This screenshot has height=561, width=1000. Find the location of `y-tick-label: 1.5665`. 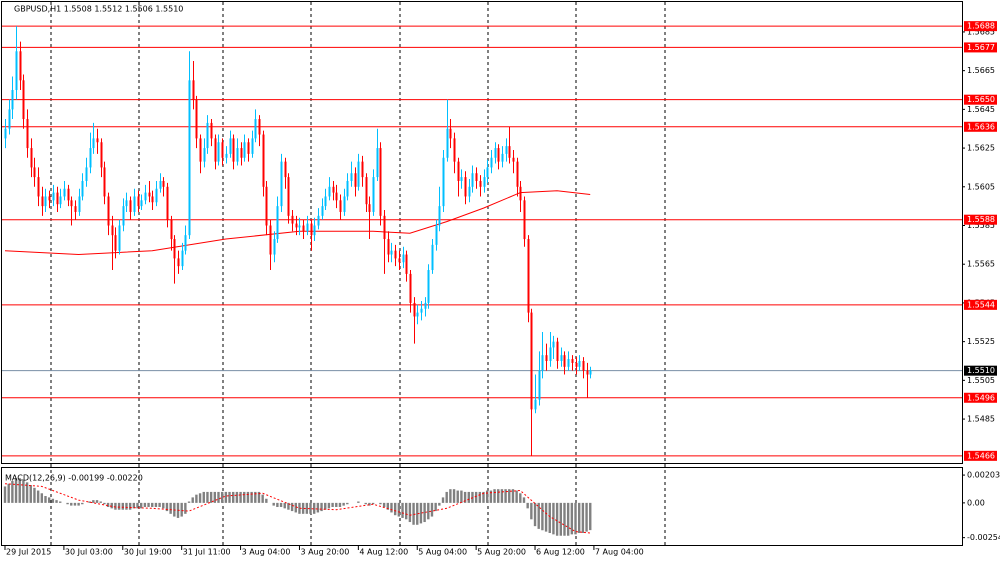

y-tick-label: 1.5665 is located at coordinates (981, 70).